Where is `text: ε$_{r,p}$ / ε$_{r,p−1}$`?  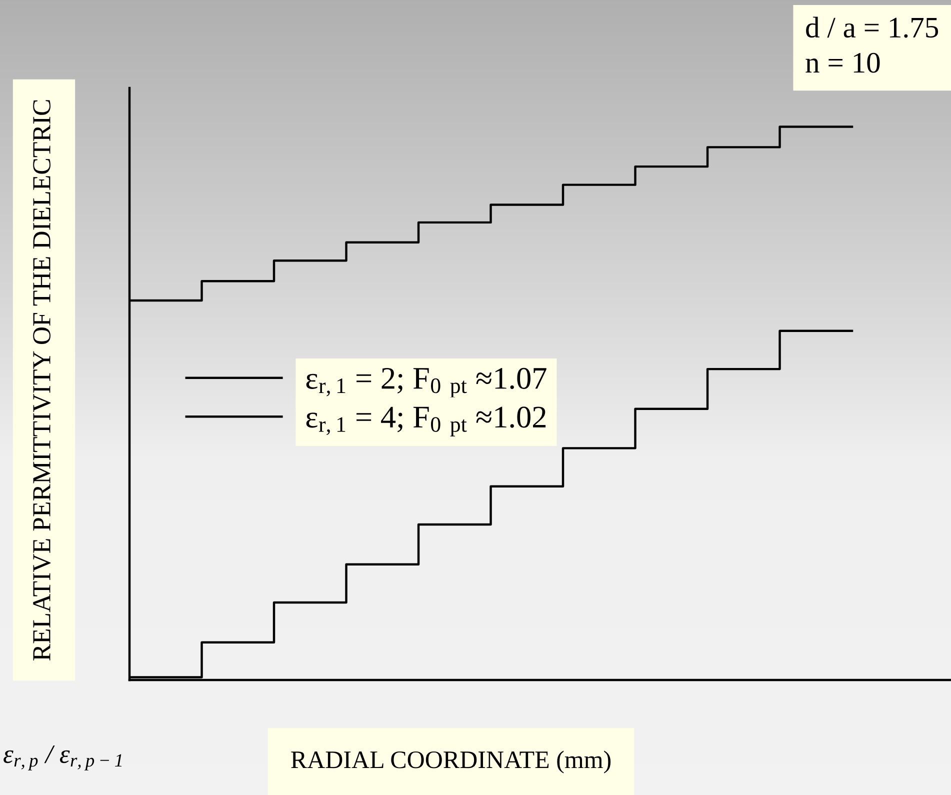 text: ε$_{r,p}$ / ε$_{r,p−1}$ is located at coordinates (63, 757).